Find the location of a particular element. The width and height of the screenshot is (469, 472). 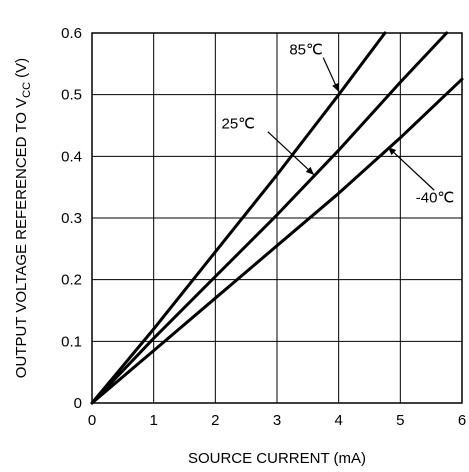

x-tick-labels: 0 1 2 3 4 5 6 is located at coordinates (277, 420).